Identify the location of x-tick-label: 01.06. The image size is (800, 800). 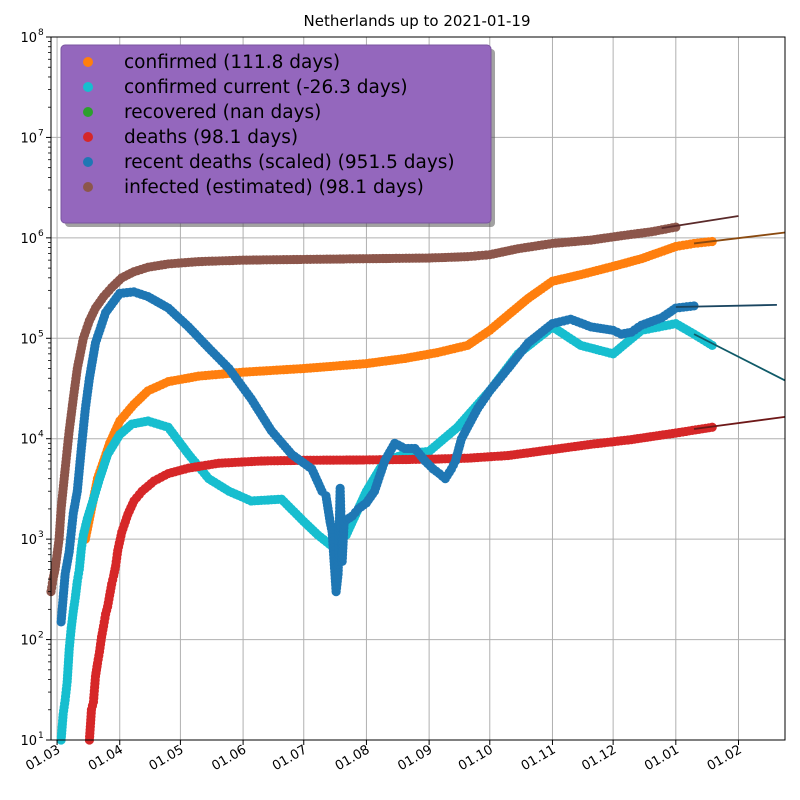
(229, 758).